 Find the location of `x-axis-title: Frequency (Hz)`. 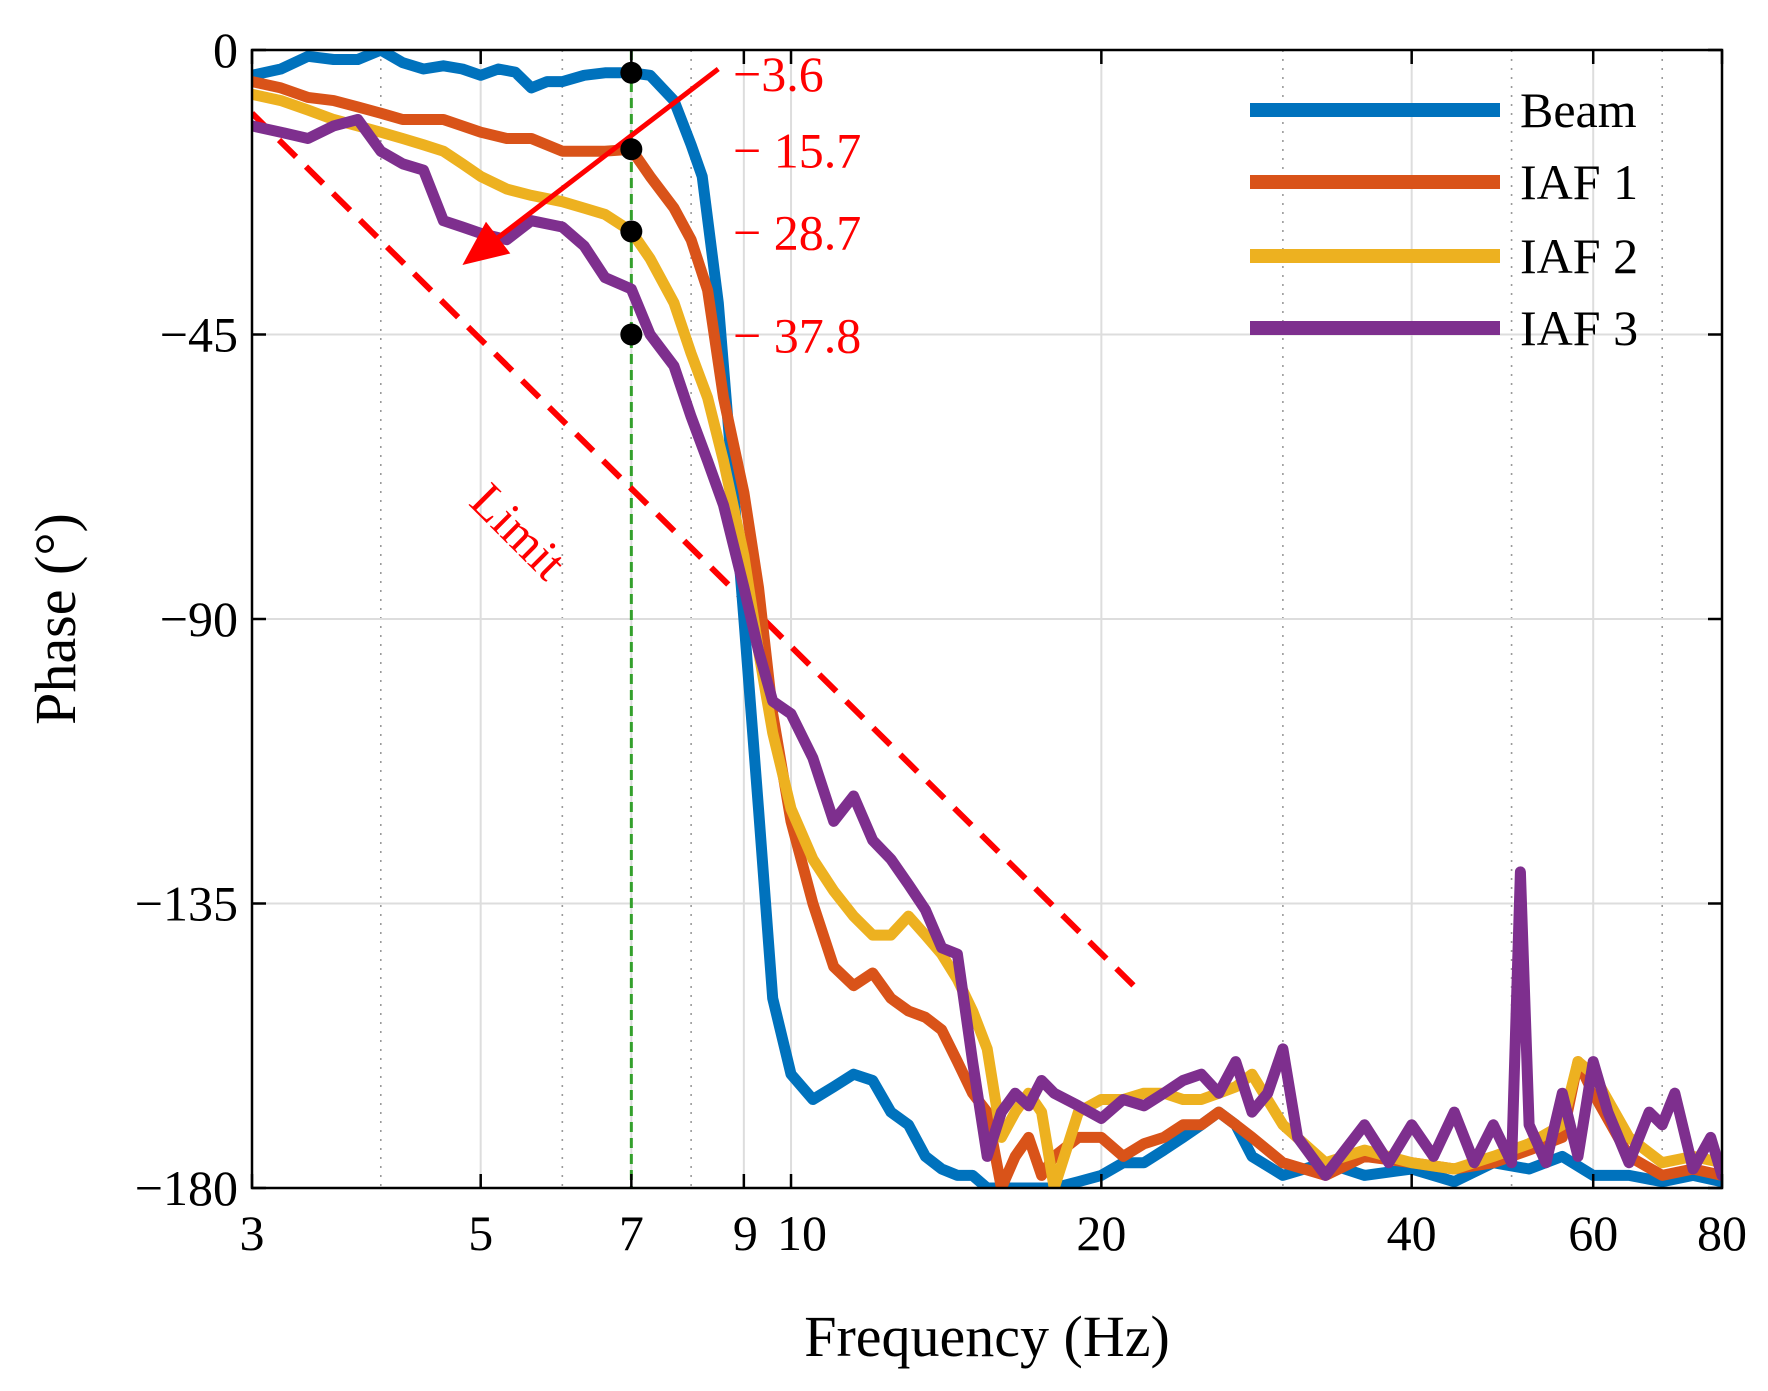

x-axis-title: Frequency (Hz) is located at coordinates (987, 1336).